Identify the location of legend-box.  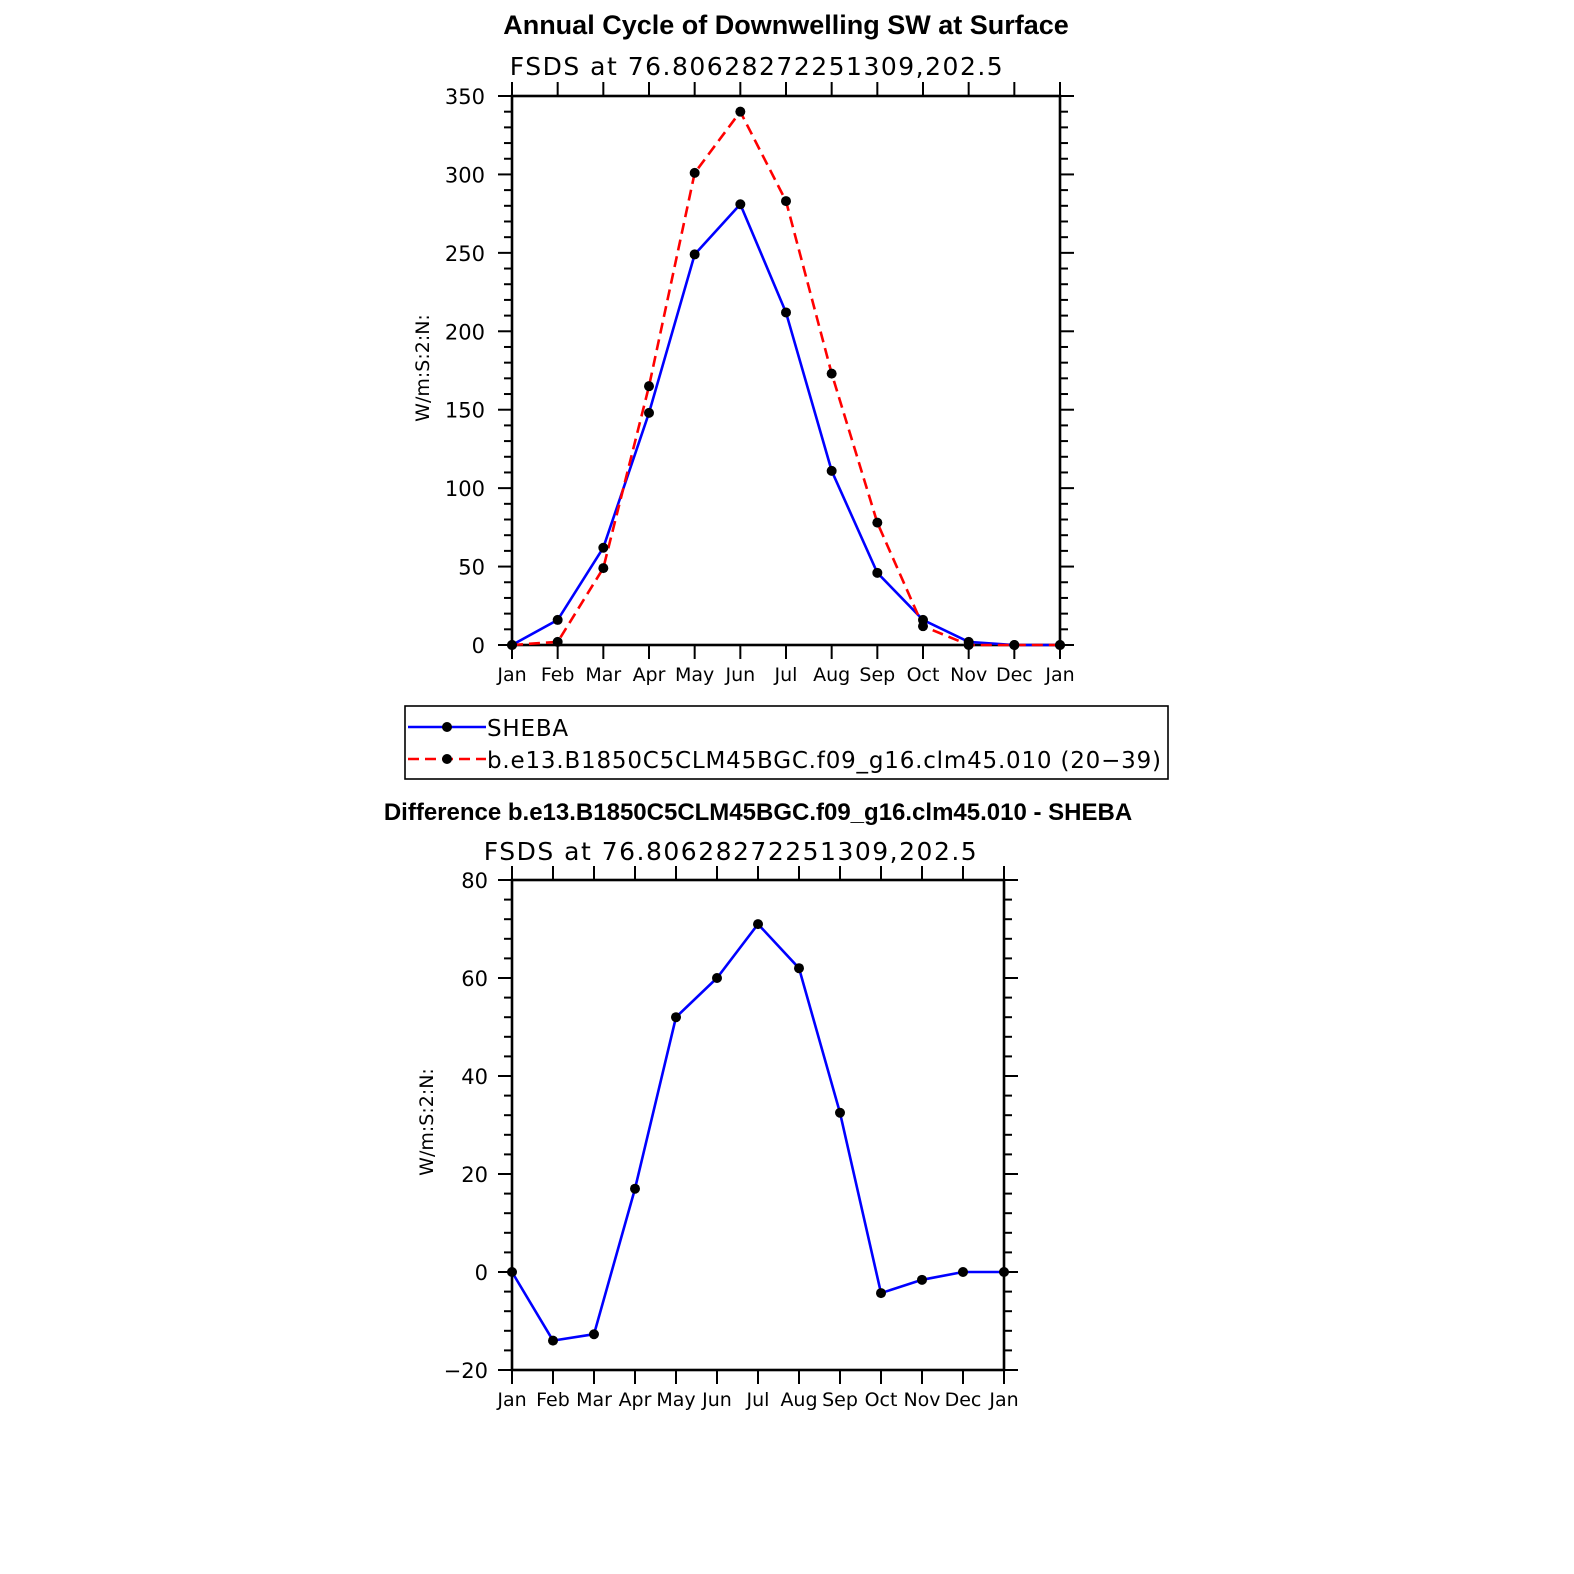
(786, 742).